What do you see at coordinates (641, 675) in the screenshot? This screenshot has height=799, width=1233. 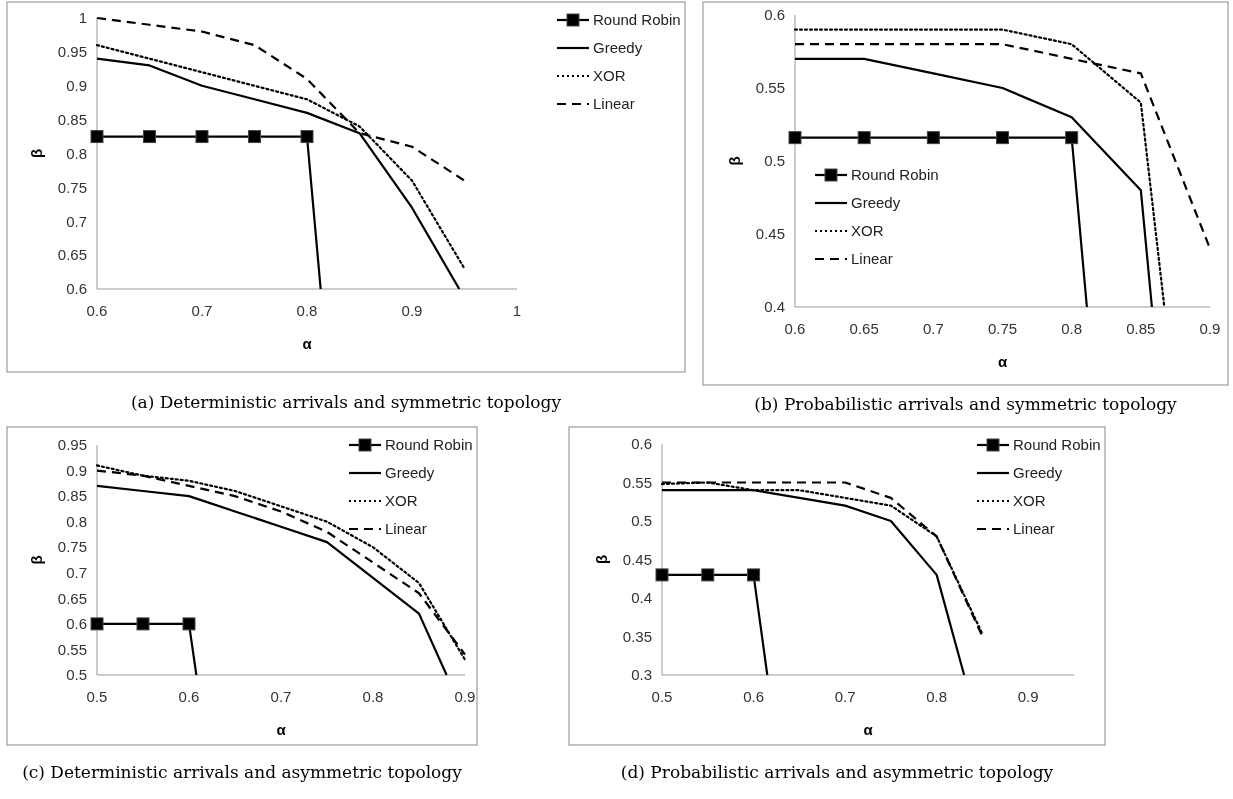 I see `y-tick-label: 0.3` at bounding box center [641, 675].